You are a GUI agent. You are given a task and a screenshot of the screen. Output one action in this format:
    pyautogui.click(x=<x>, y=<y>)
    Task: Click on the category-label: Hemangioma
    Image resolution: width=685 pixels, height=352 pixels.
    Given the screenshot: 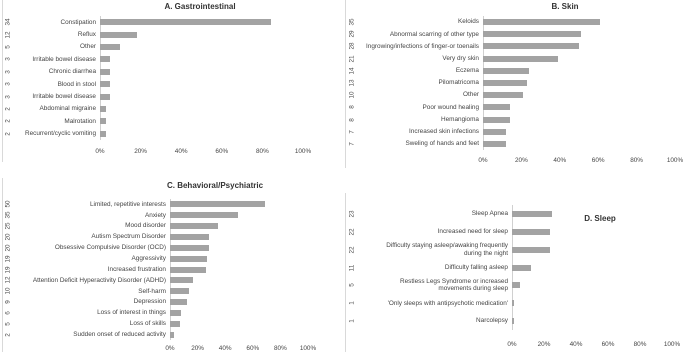 What is the action you would take?
    pyautogui.click(x=459, y=119)
    